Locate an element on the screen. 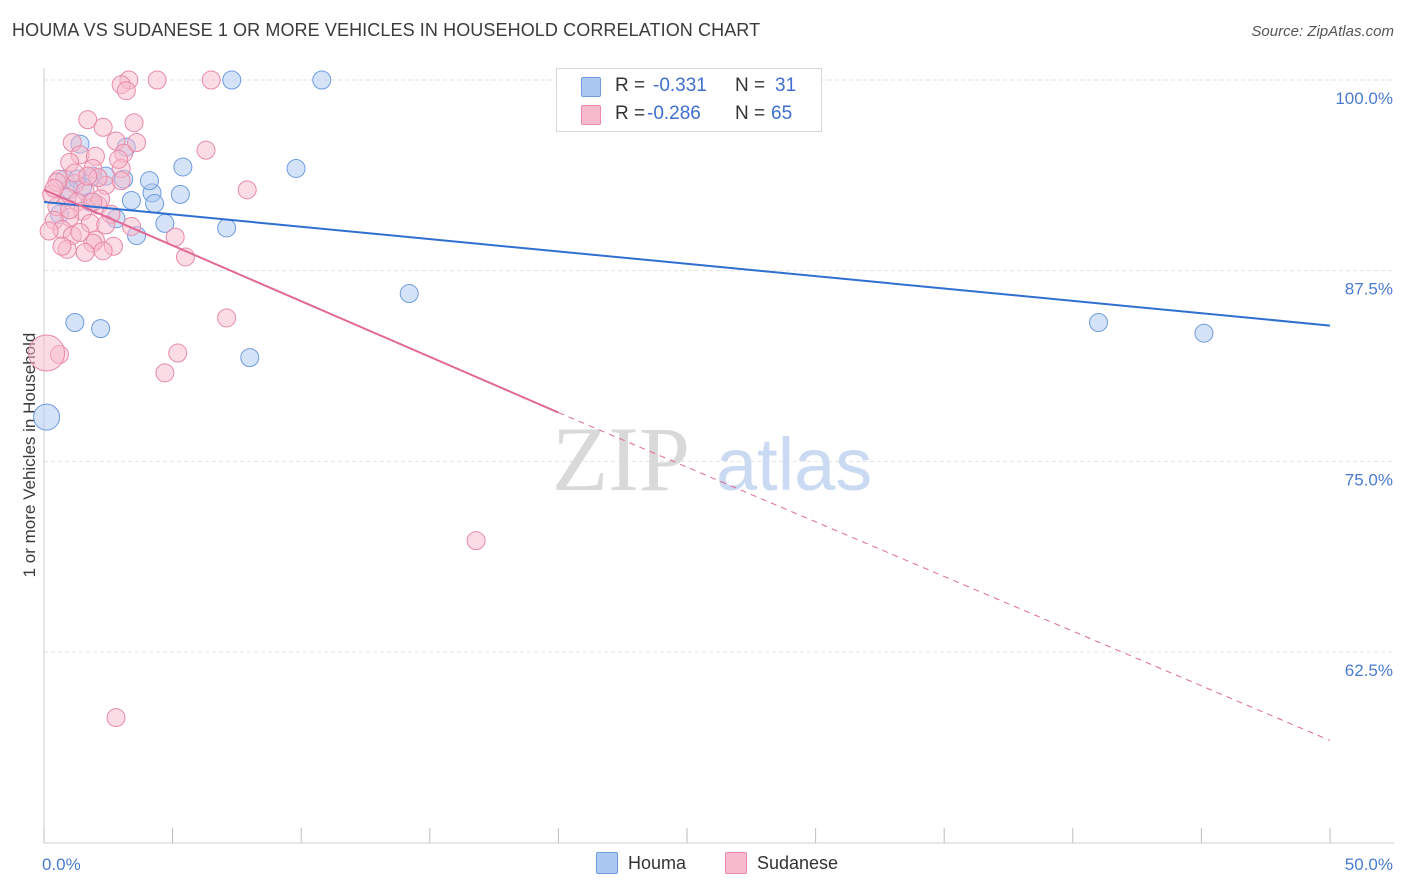  x-tick-labels: 0.0% 50.0% is located at coordinates (717, 864).